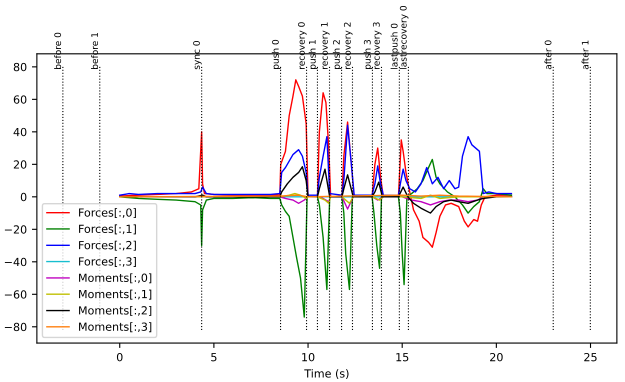 The image size is (625, 382). I want to click on ref-line-label: push 0, so click(276, 54).